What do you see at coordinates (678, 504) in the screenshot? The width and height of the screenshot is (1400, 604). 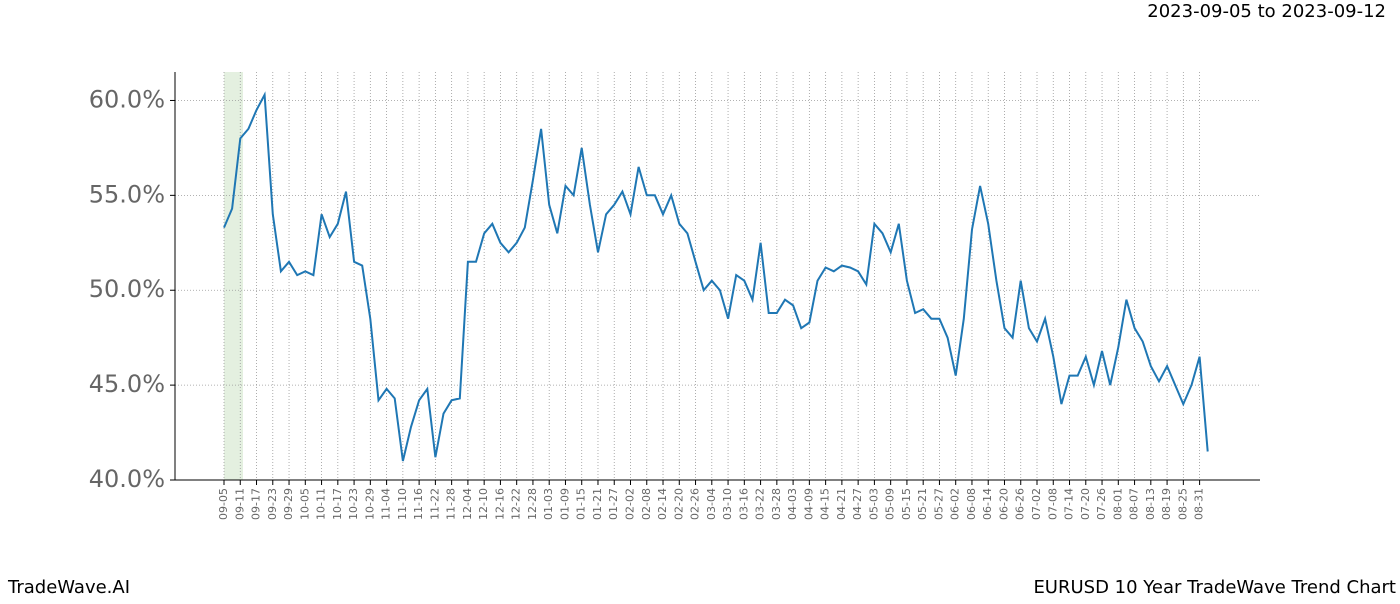 I see `x-tick-label: 02-20` at bounding box center [678, 504].